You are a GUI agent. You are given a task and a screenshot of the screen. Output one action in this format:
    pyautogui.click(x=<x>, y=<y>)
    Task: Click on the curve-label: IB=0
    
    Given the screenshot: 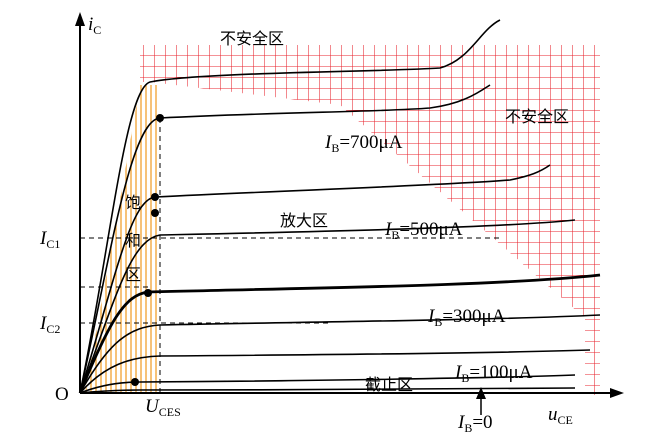 What is the action you would take?
    pyautogui.click(x=475, y=423)
    